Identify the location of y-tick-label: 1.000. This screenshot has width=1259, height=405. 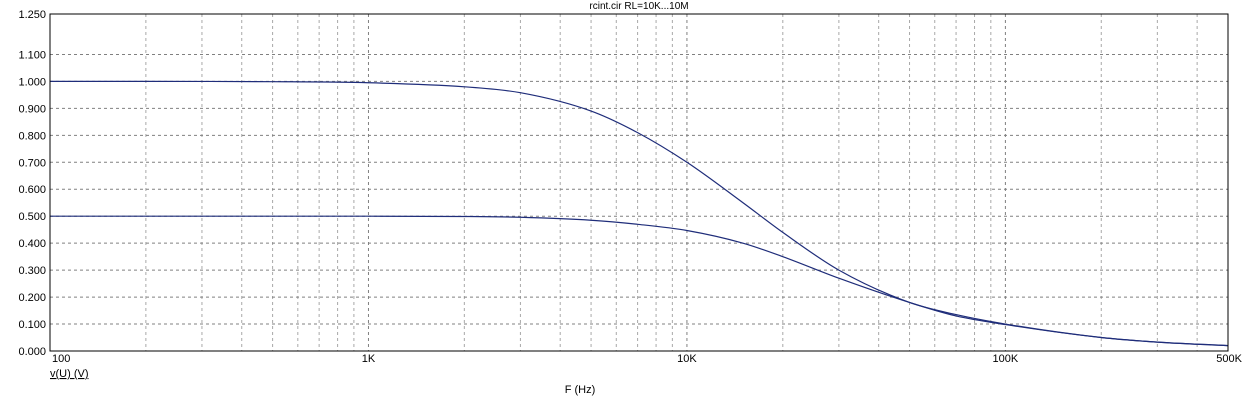
(32, 82).